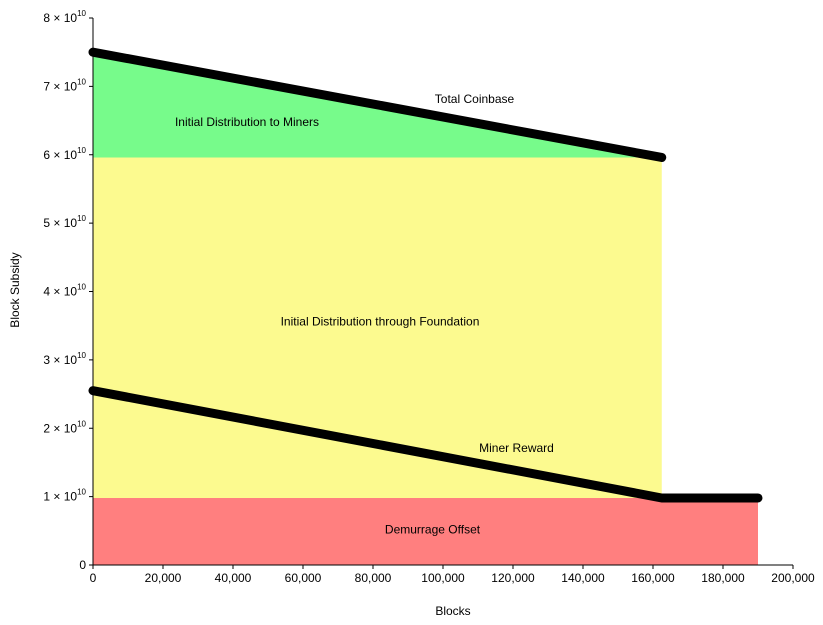 The height and width of the screenshot is (625, 823). What do you see at coordinates (64, 222) in the screenshot?
I see `y-tick-label: 5 × 10¹⁰` at bounding box center [64, 222].